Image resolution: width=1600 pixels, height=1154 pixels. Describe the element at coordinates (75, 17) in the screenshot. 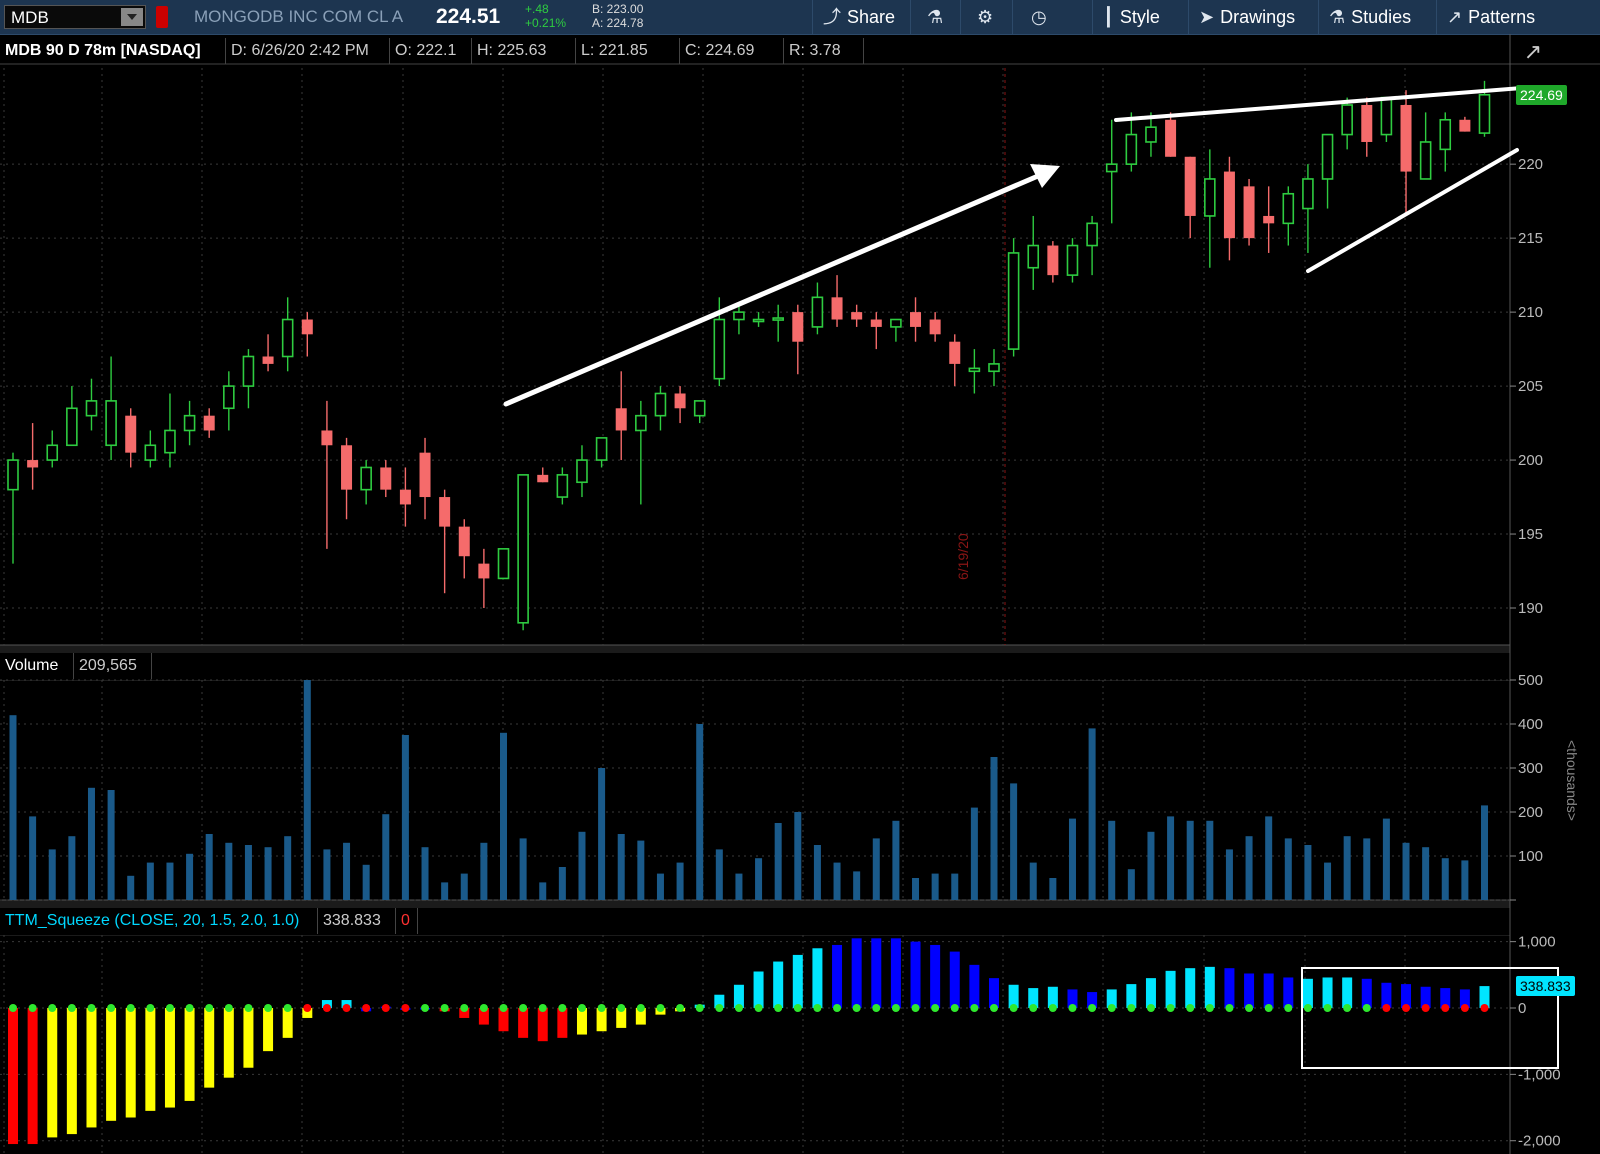

I see `symbol-input: MDB` at that location.